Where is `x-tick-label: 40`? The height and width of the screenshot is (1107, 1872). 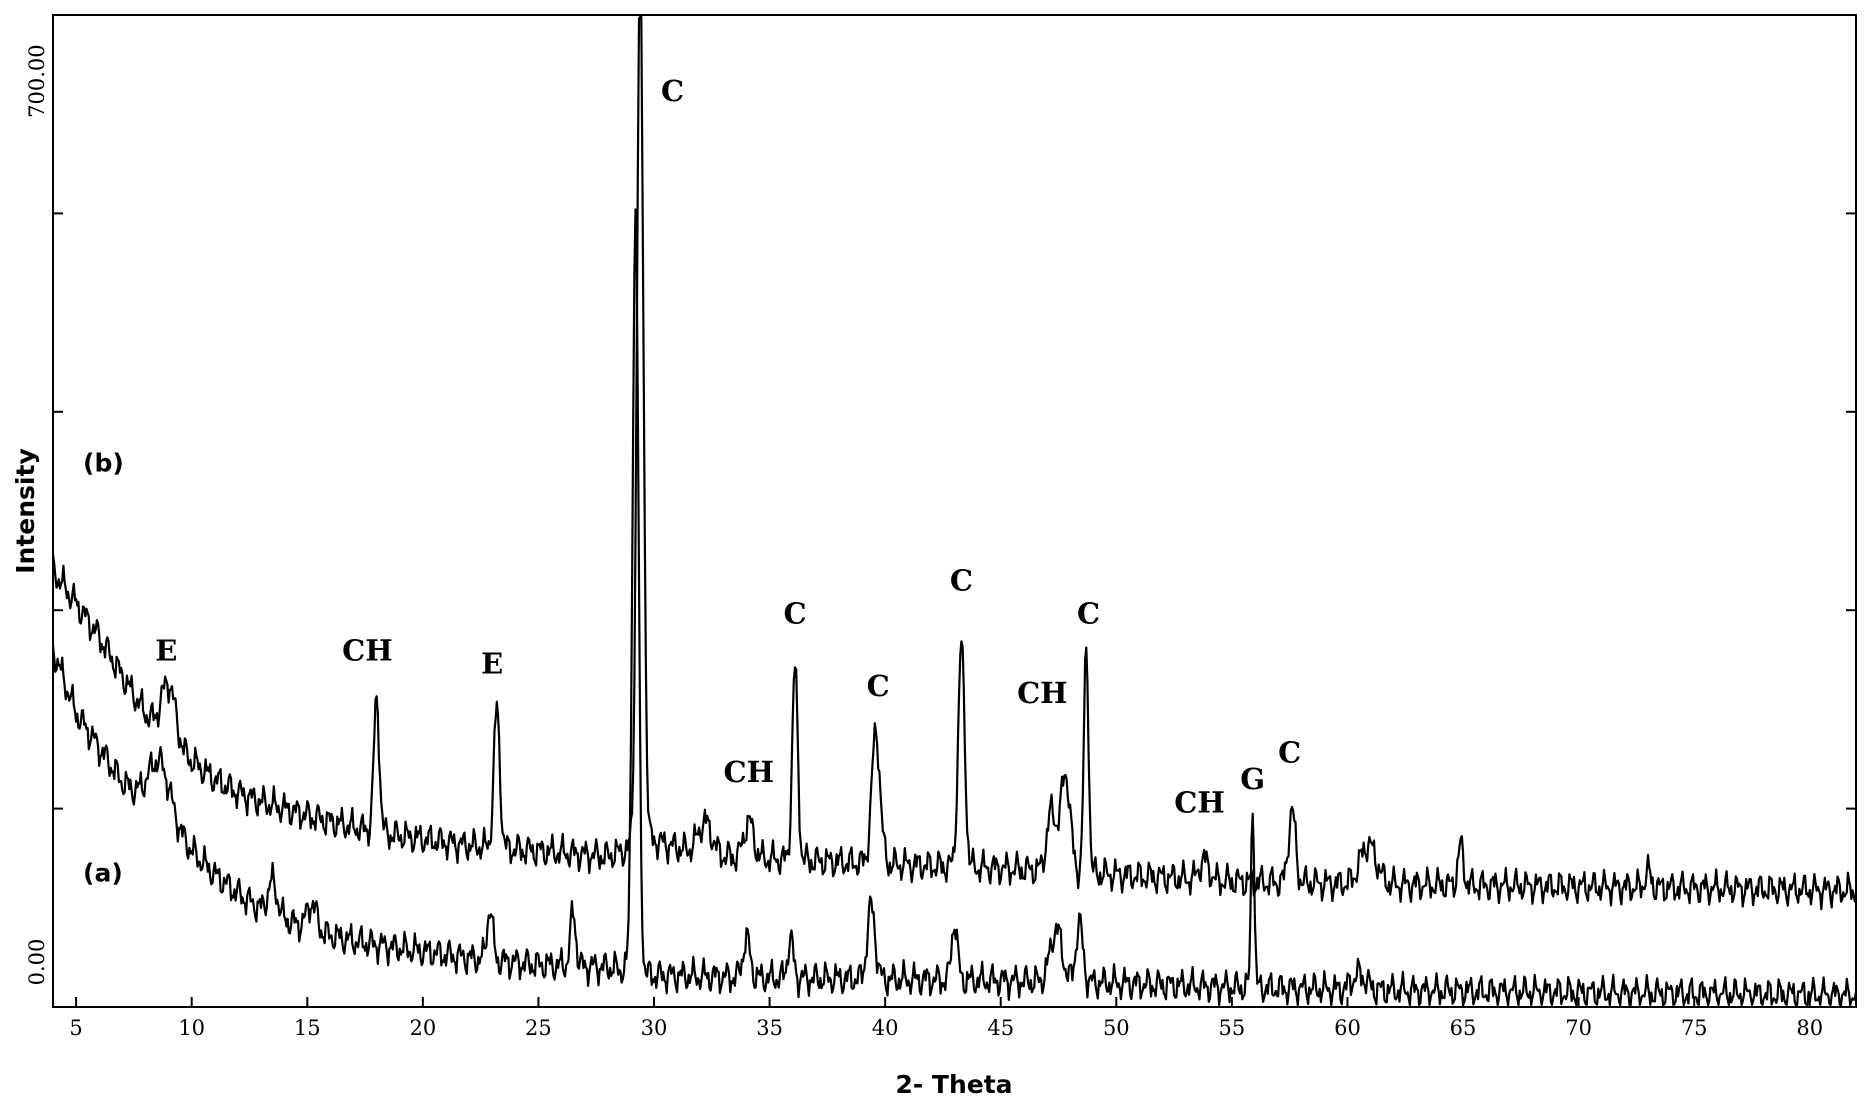
x-tick-label: 40 is located at coordinates (885, 1028).